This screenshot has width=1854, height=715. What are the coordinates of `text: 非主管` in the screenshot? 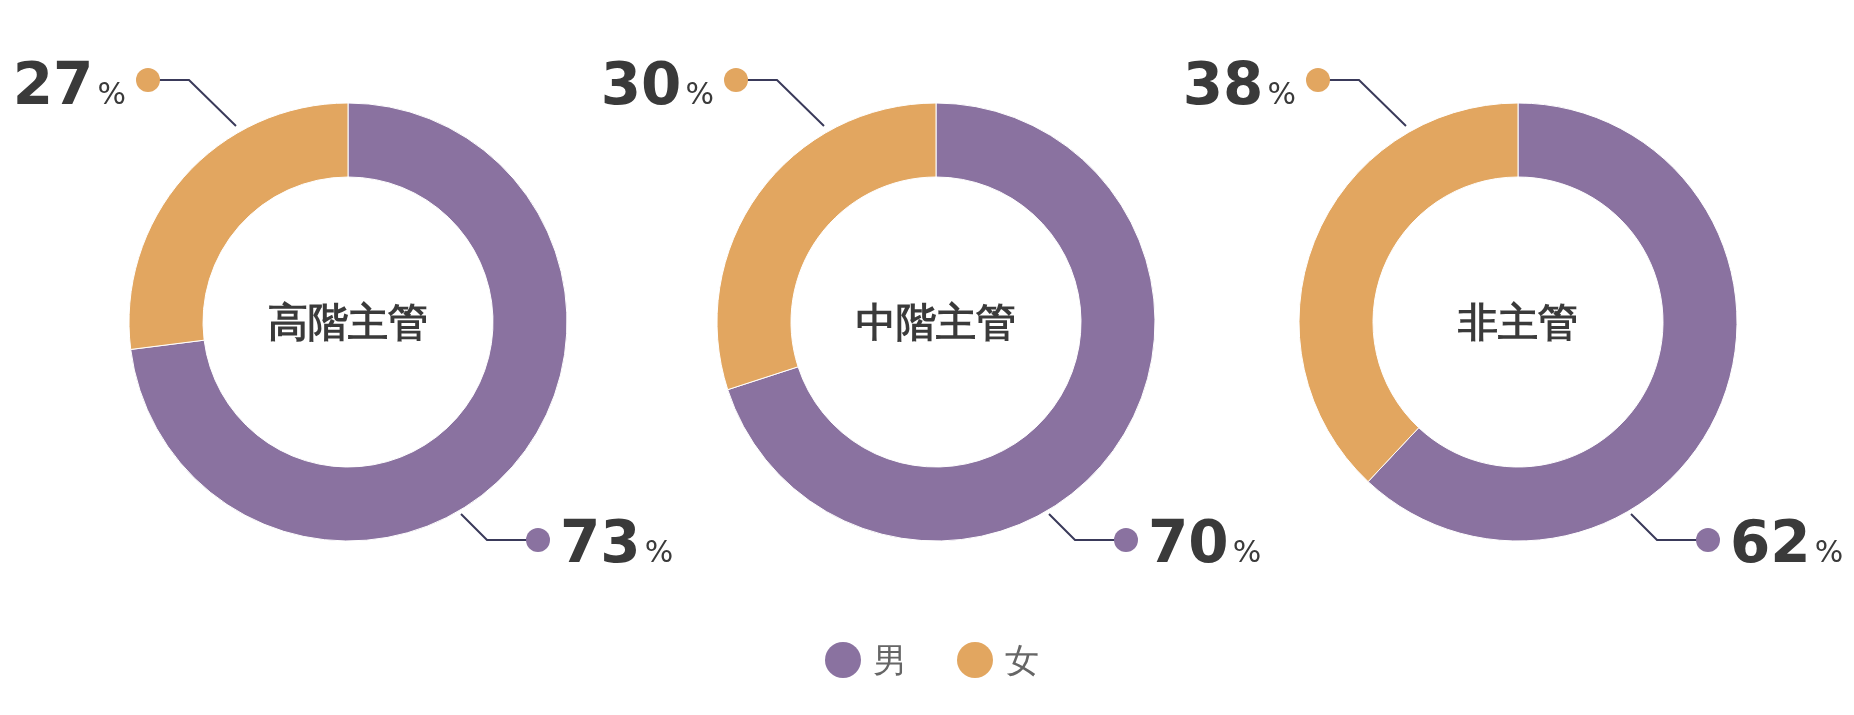 It's located at (1517, 322).